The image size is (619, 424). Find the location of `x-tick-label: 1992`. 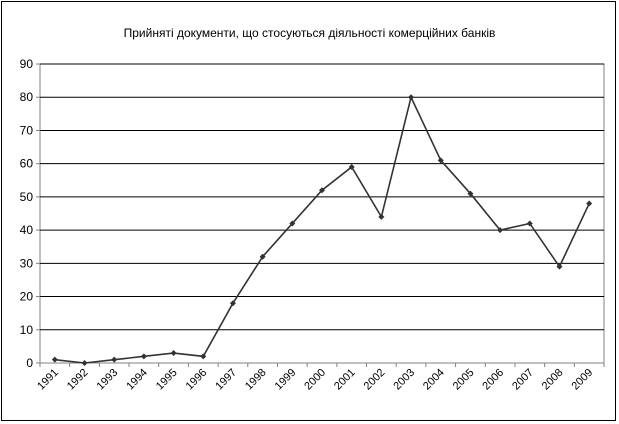

x-tick-label: 1992 is located at coordinates (78, 380).